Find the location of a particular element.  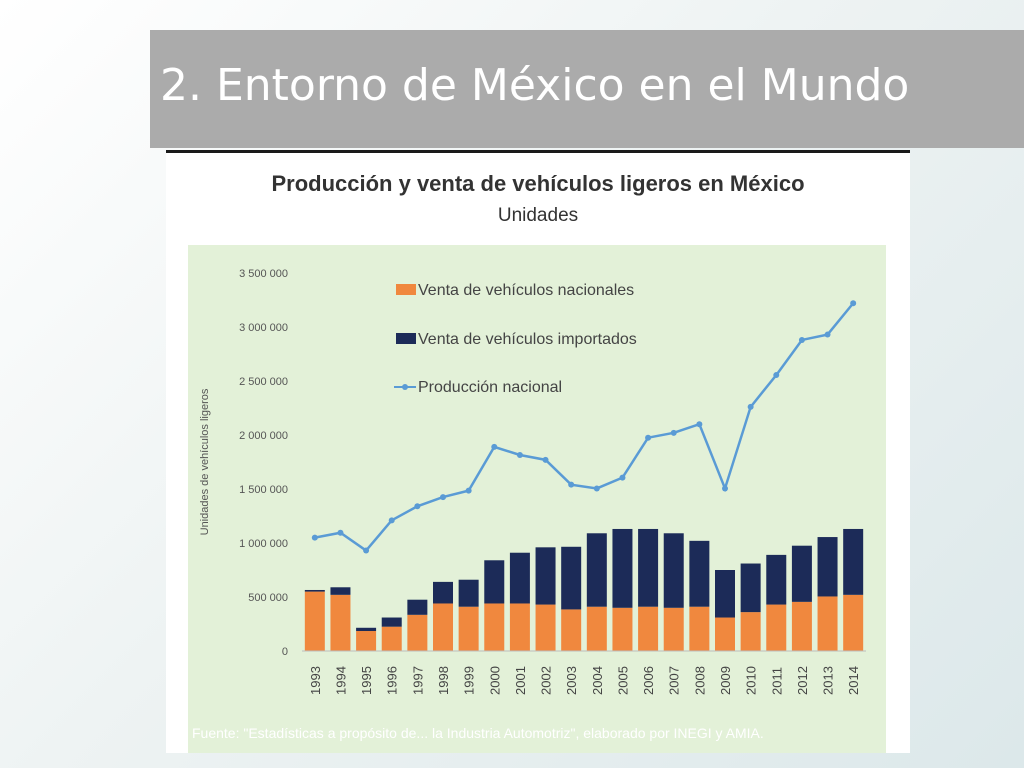

x-tick-label: 2004 is located at coordinates (597, 680).